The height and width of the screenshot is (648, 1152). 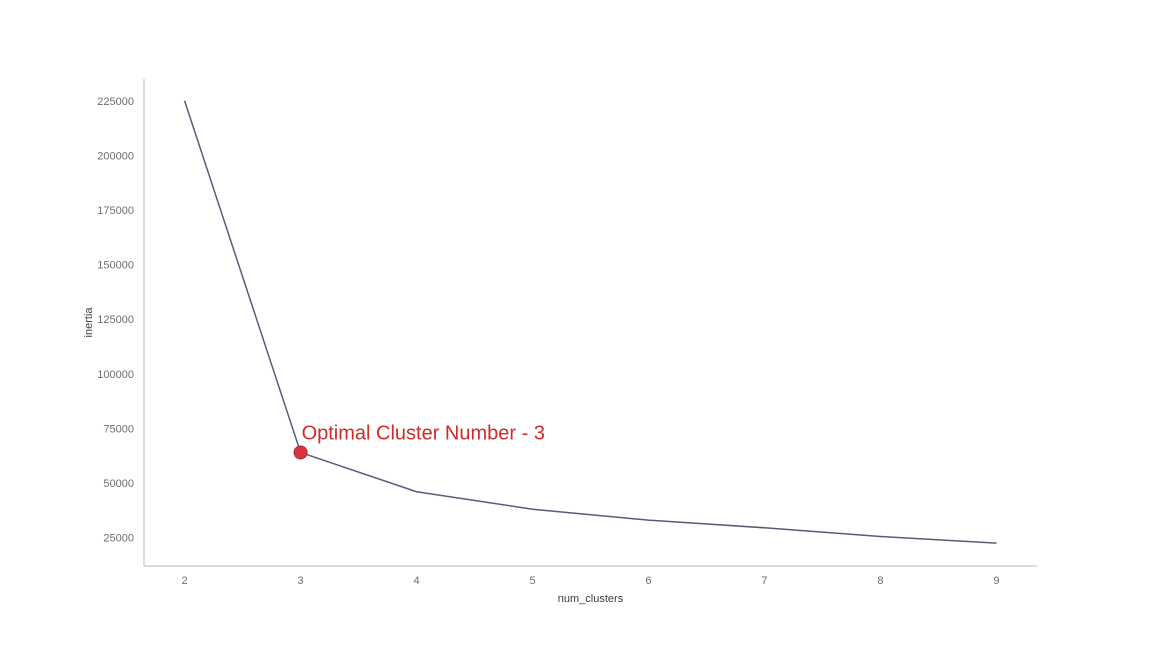 I want to click on y-tick-label: 150000, so click(x=115, y=266).